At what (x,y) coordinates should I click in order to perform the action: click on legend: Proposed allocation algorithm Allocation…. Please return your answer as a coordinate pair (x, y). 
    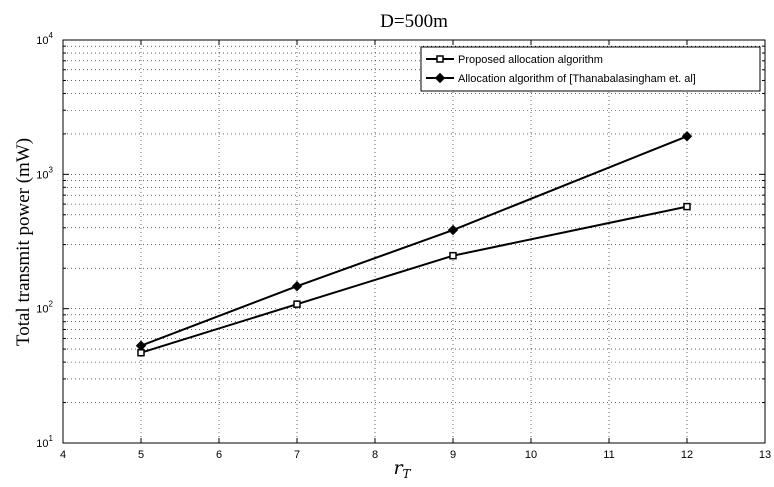
    Looking at the image, I should click on (590, 69).